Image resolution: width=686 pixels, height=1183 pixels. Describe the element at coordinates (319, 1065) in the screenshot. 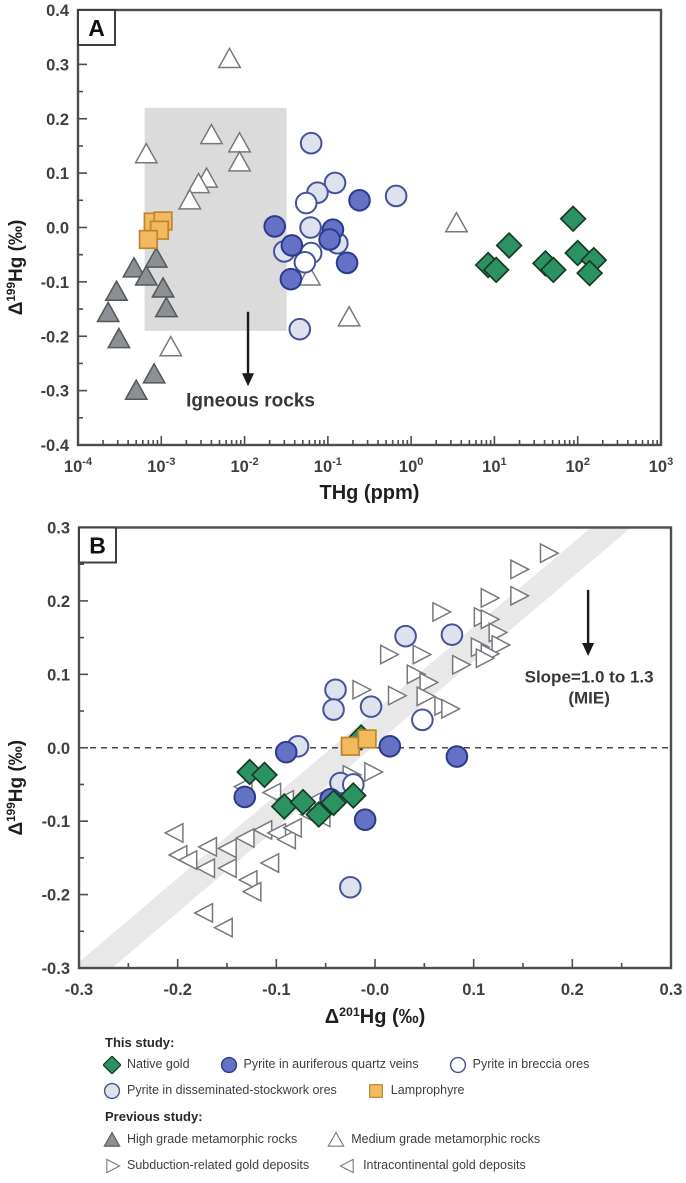

I see `legend-item-pyrite-auriferous-quartz-veins: Pyrite in auriferous quartz veins` at that location.